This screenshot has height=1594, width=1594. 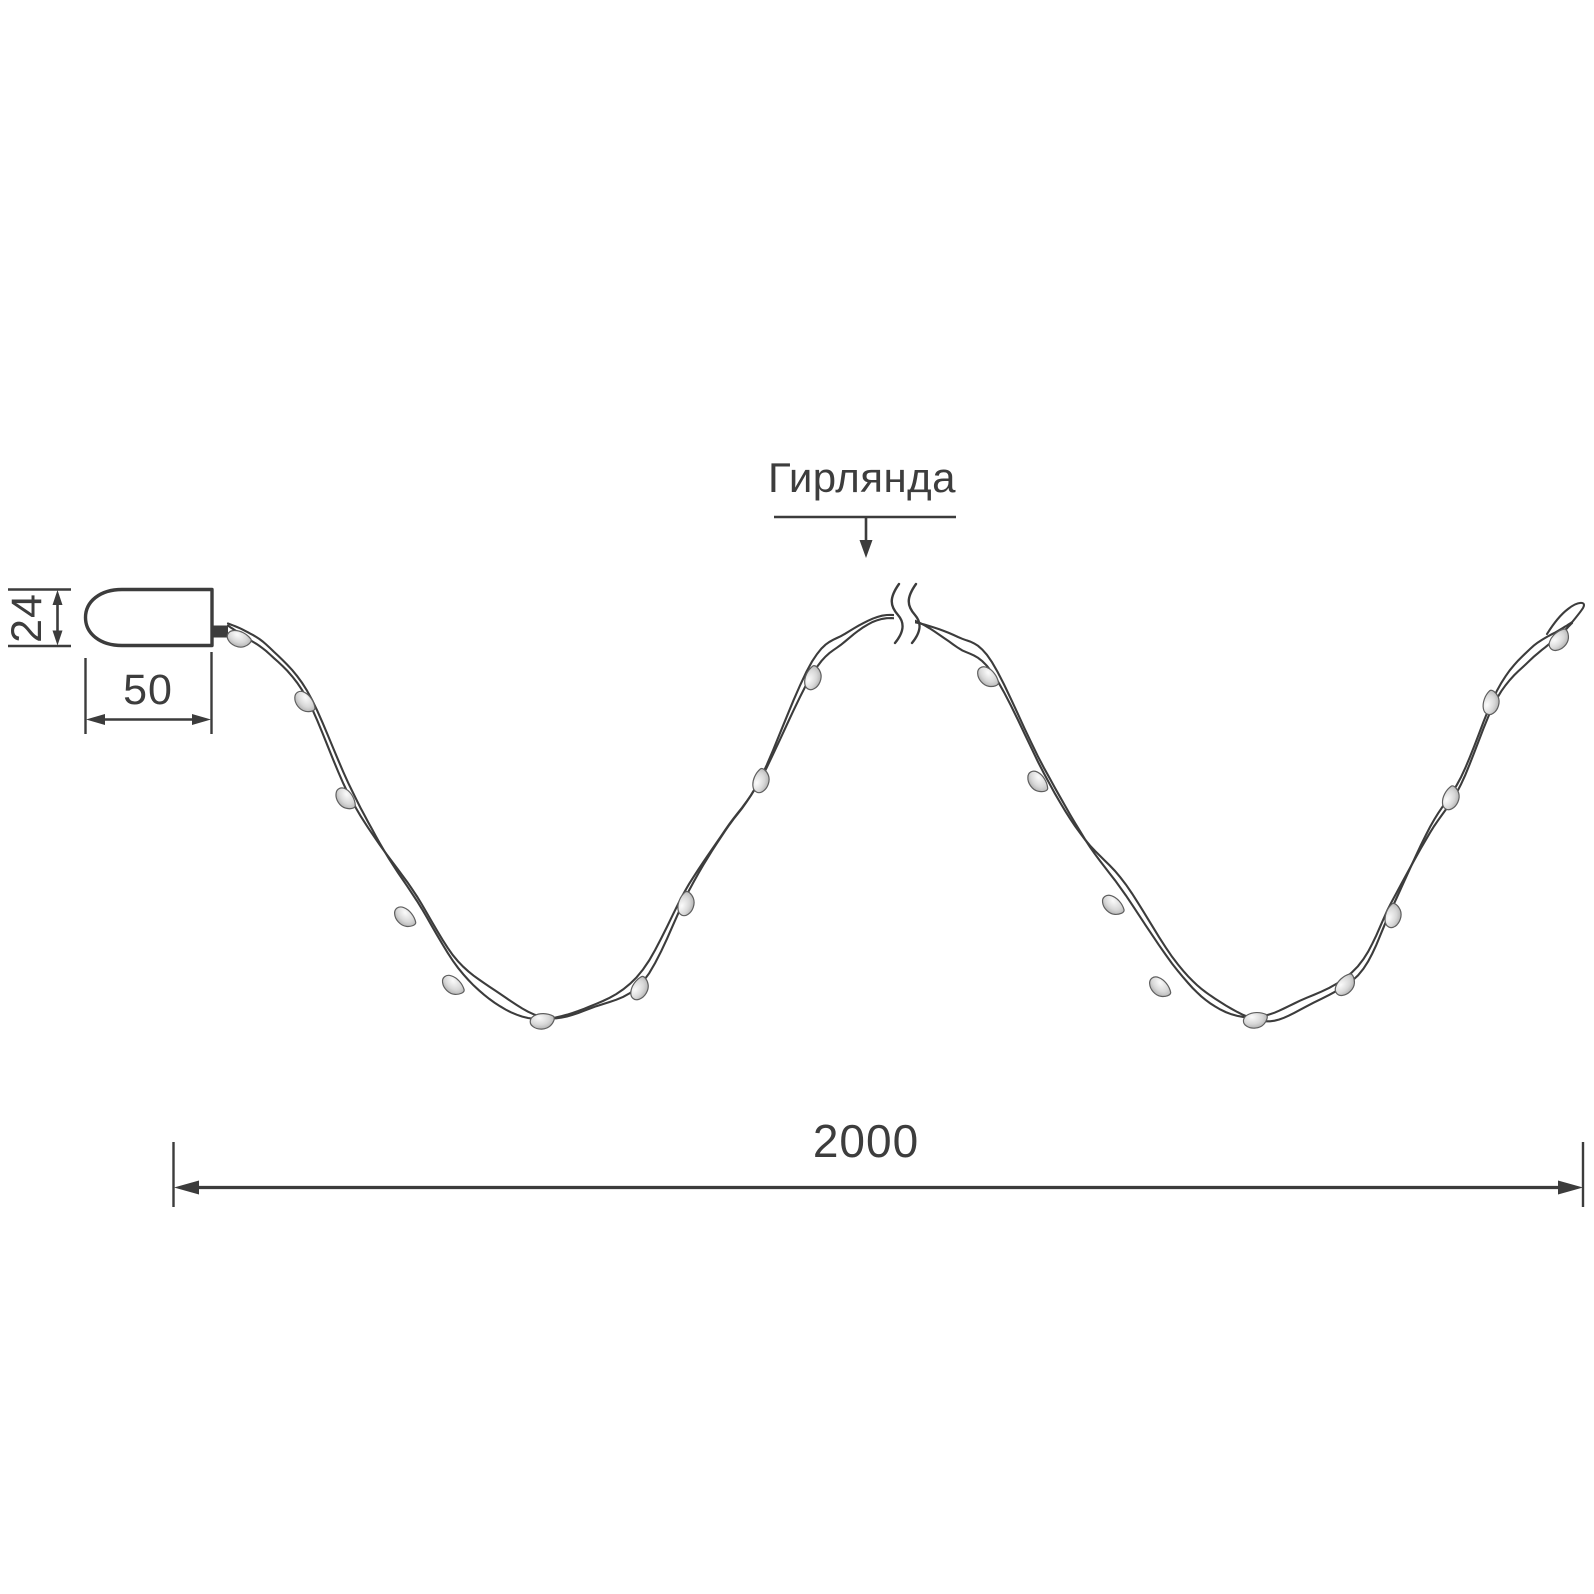 I want to click on height-value: 24, so click(x=27, y=618).